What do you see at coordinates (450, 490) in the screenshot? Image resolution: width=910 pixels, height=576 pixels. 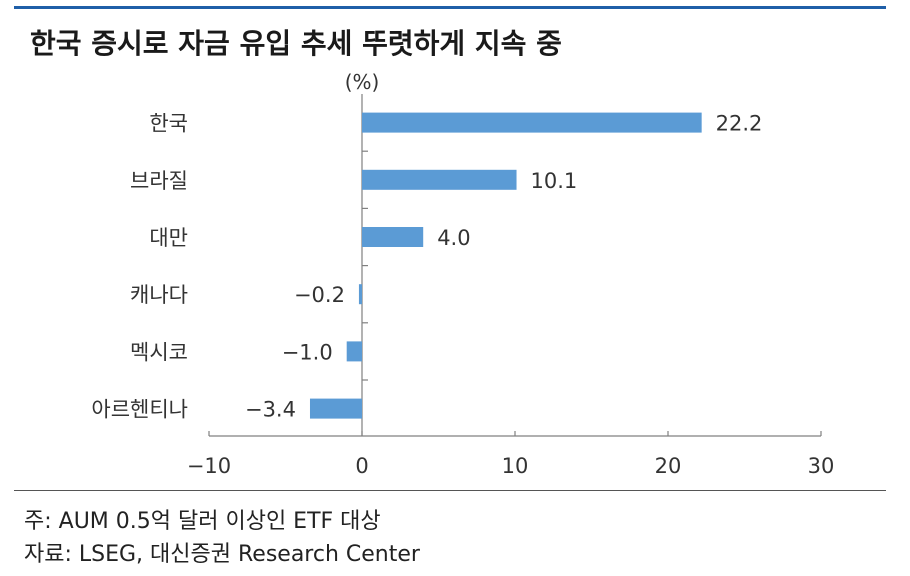 I see `bottom-rule` at bounding box center [450, 490].